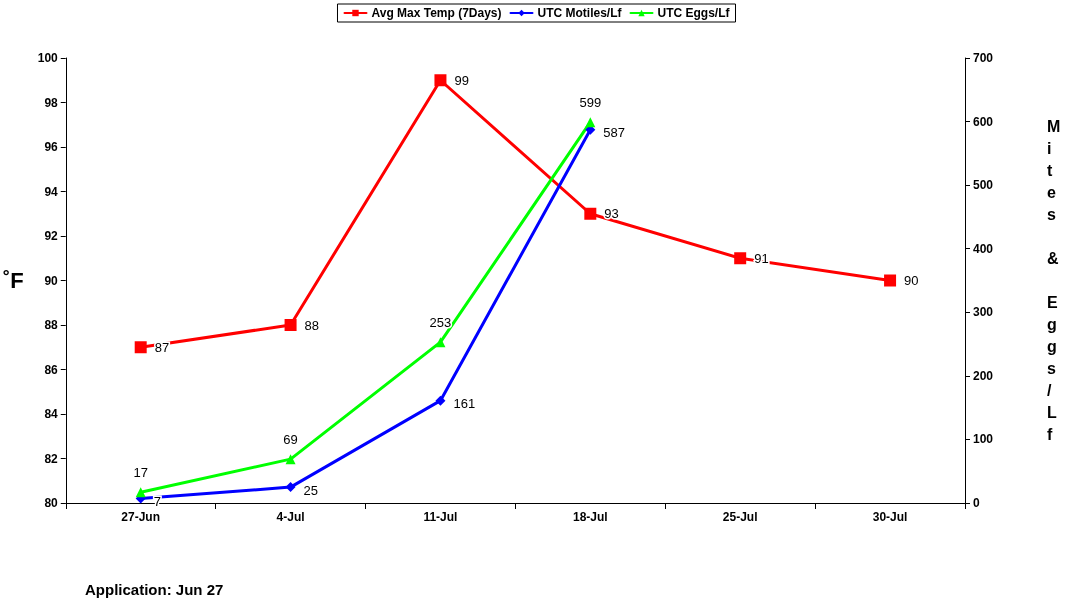  What do you see at coordinates (611, 214) in the screenshot?
I see `data-label: 93` at bounding box center [611, 214].